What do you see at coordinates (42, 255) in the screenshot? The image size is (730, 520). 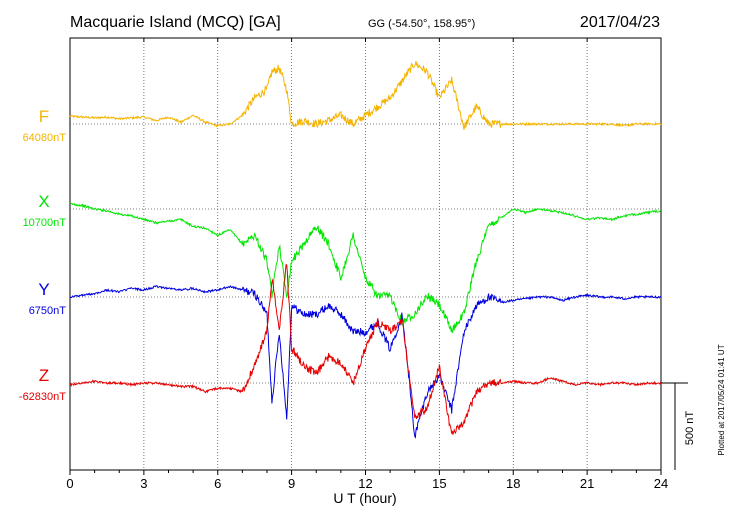 I see `series-labels: F 64080nT X 10700nT Y 6750nT Z -62830nT` at bounding box center [42, 255].